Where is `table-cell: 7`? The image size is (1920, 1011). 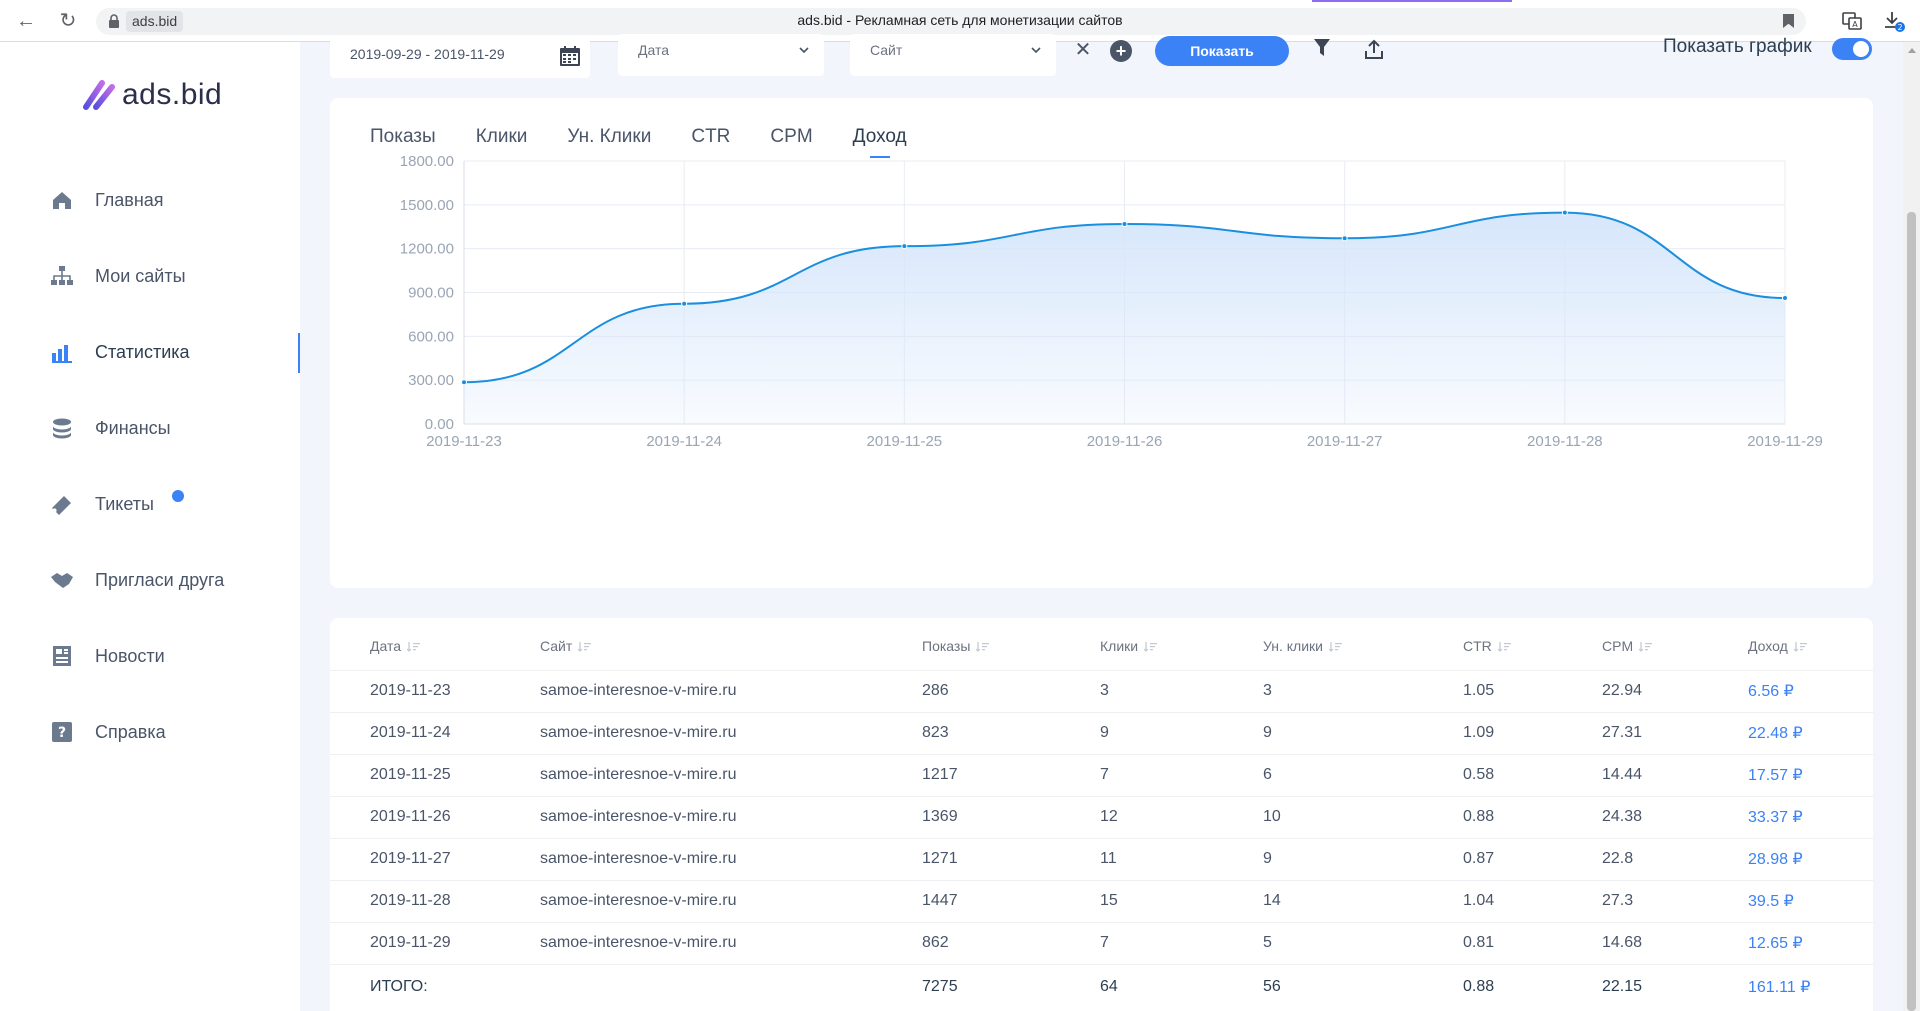
table-cell: 7 is located at coordinates (1181, 942).